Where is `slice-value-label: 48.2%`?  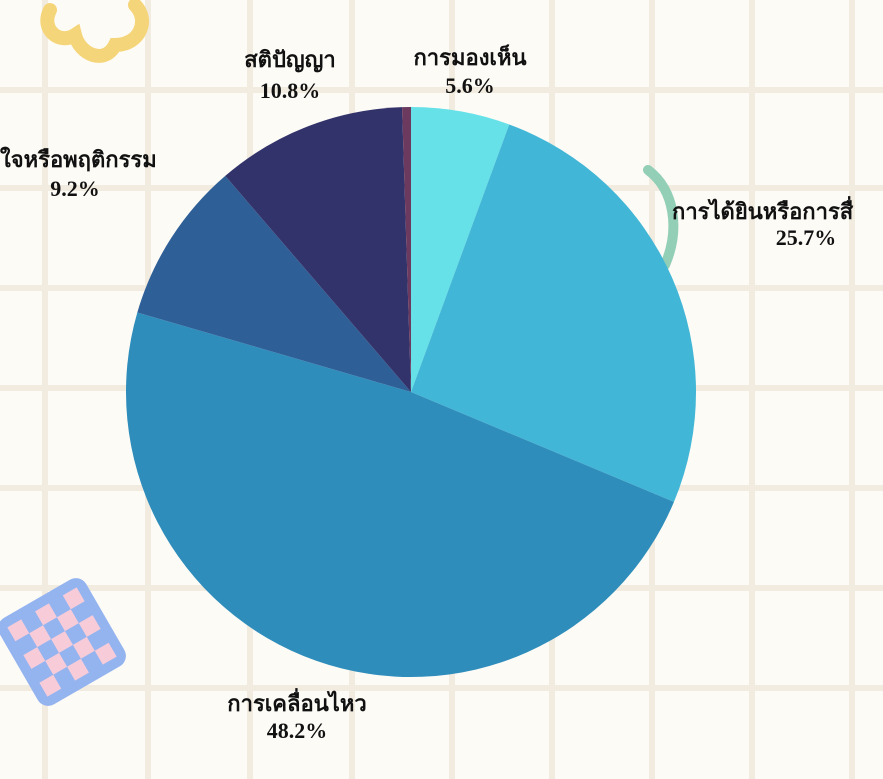 slice-value-label: 48.2% is located at coordinates (297, 730).